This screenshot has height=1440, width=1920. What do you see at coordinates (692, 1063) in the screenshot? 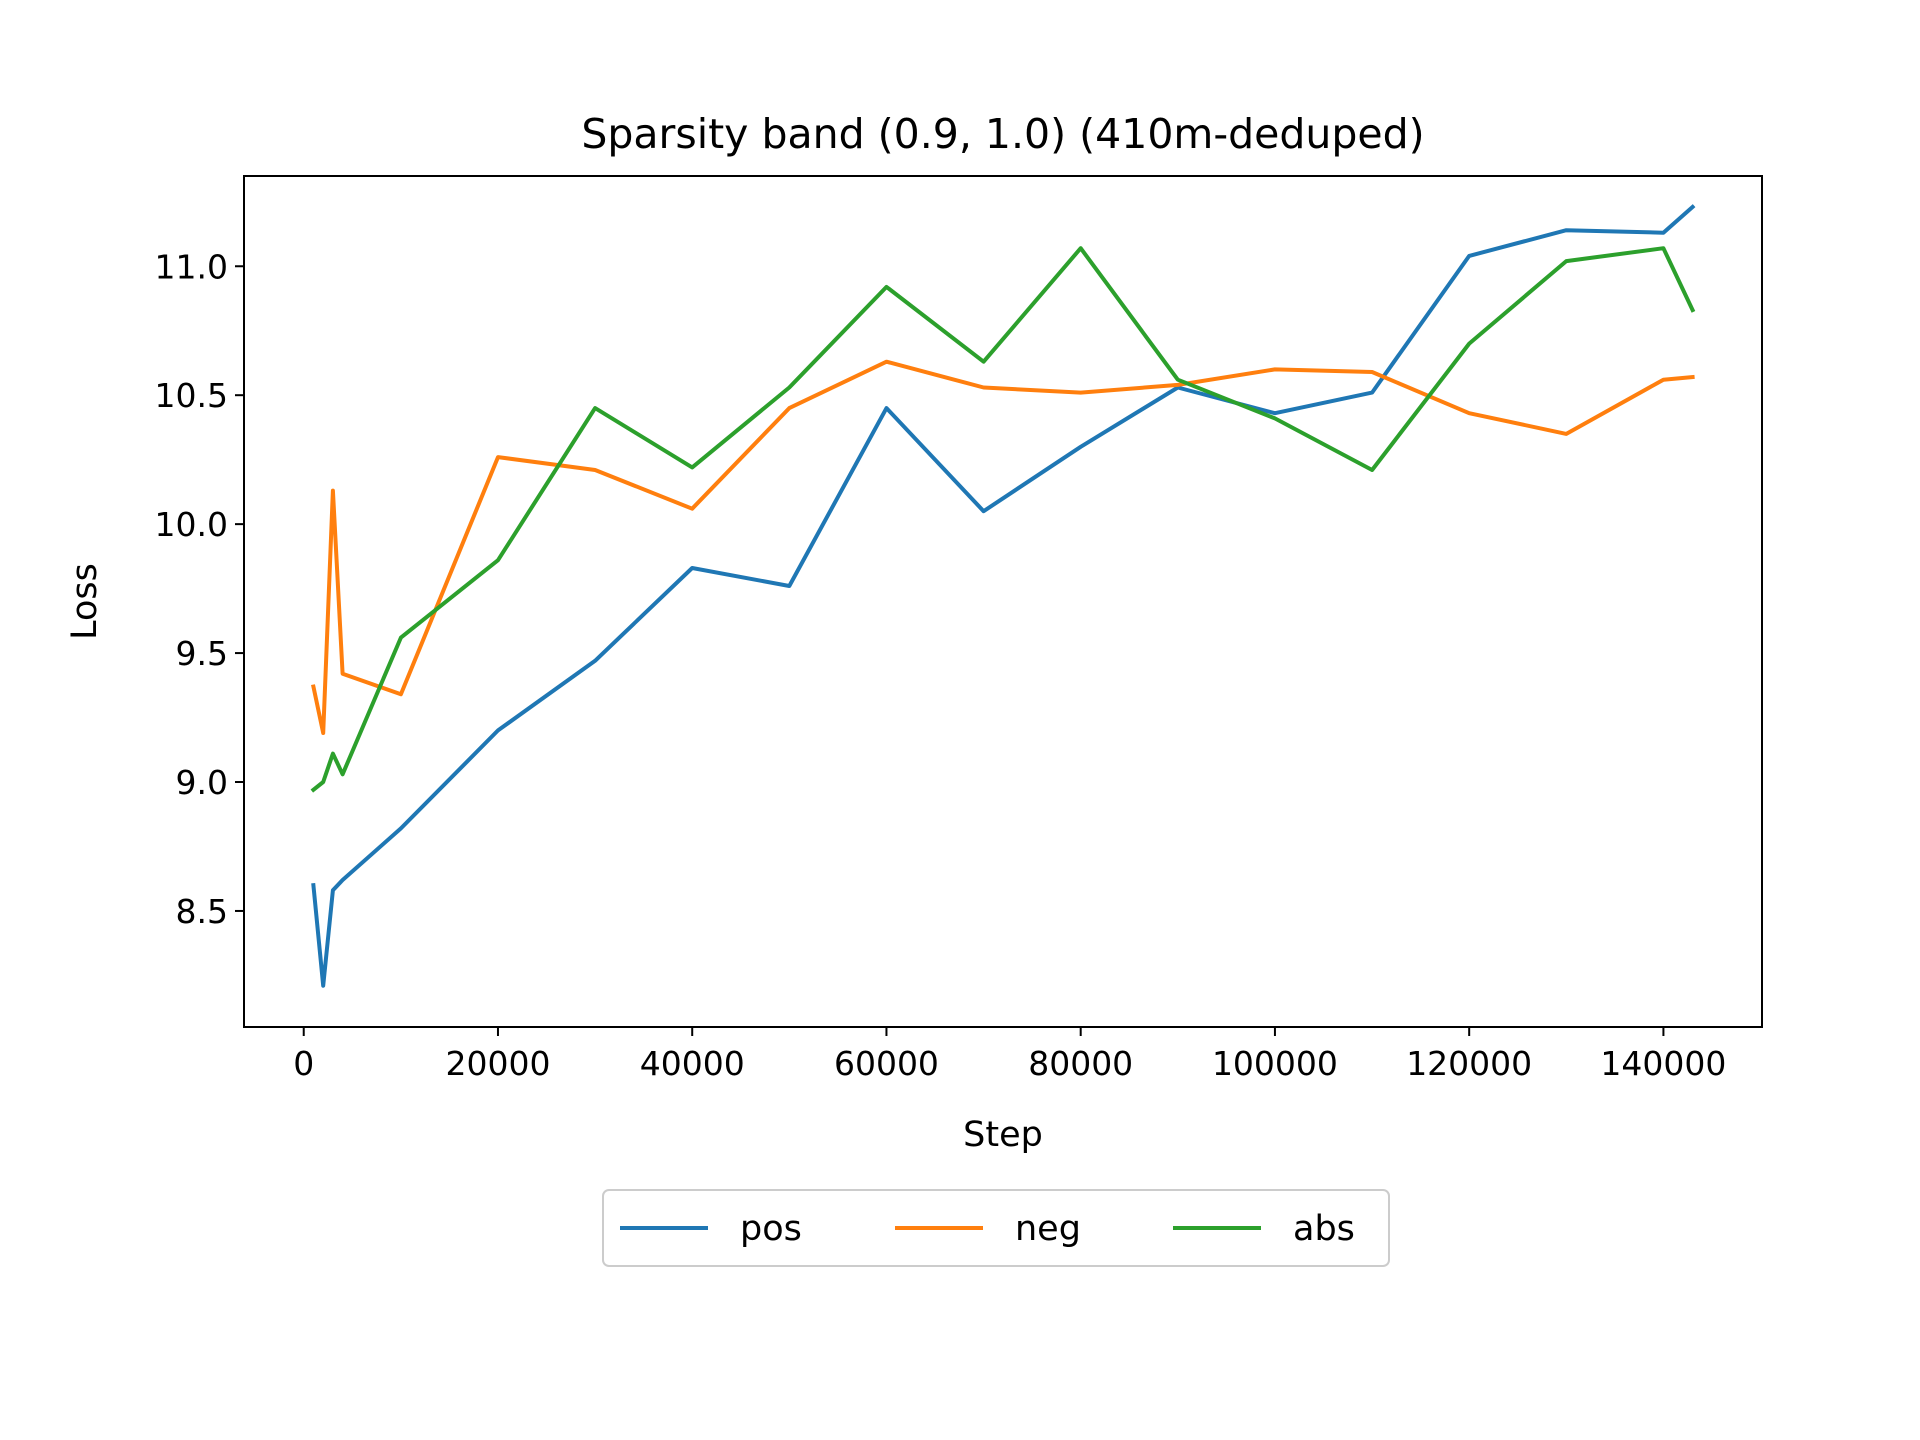
I see `x-tick-label: 40000` at bounding box center [692, 1063].